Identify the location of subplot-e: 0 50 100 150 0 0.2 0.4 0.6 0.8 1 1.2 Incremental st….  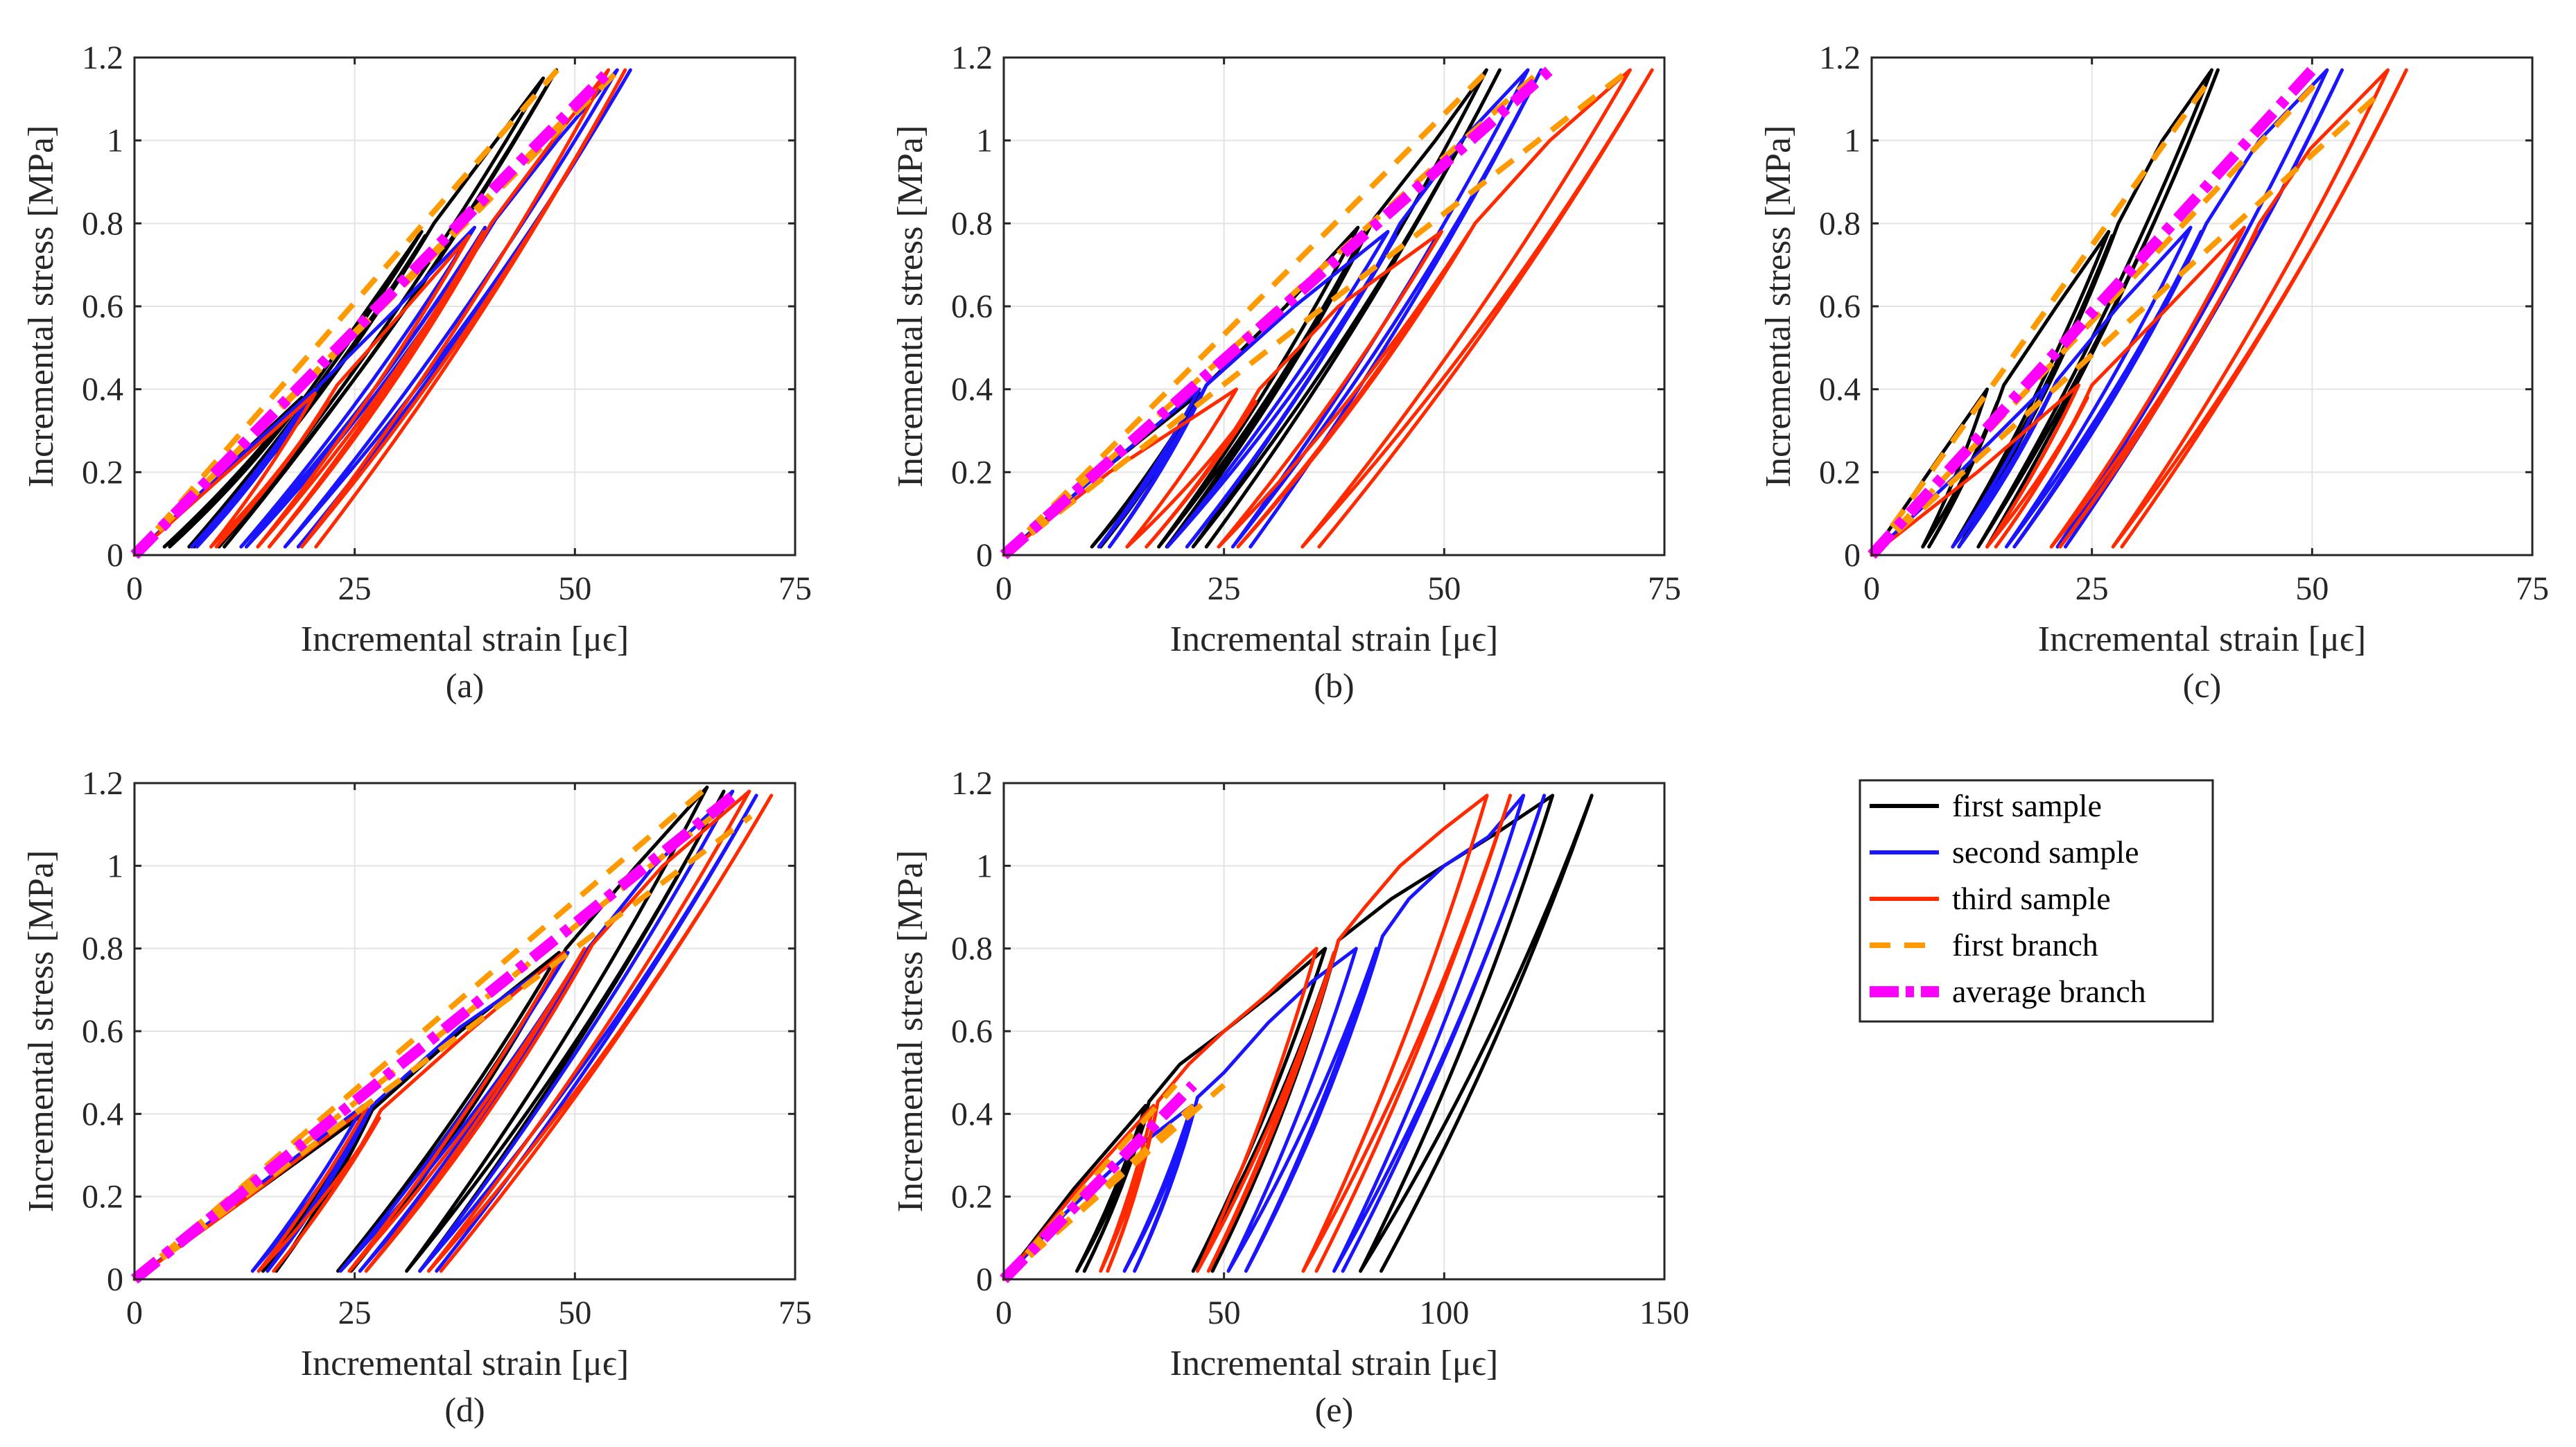
(1290, 1097).